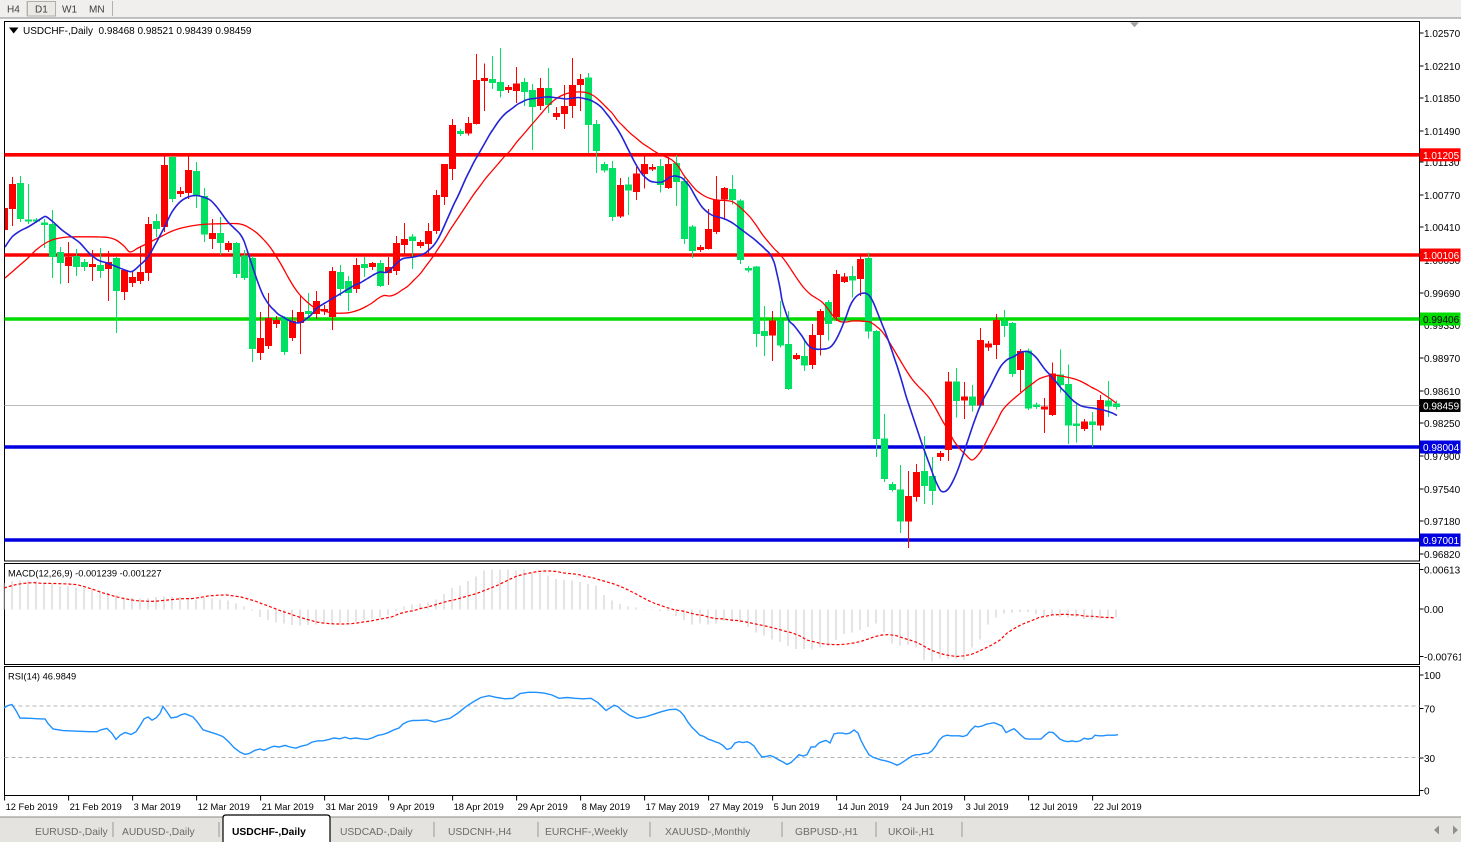 Image resolution: width=1461 pixels, height=842 pixels. I want to click on svg-text: 30, so click(1430, 759).